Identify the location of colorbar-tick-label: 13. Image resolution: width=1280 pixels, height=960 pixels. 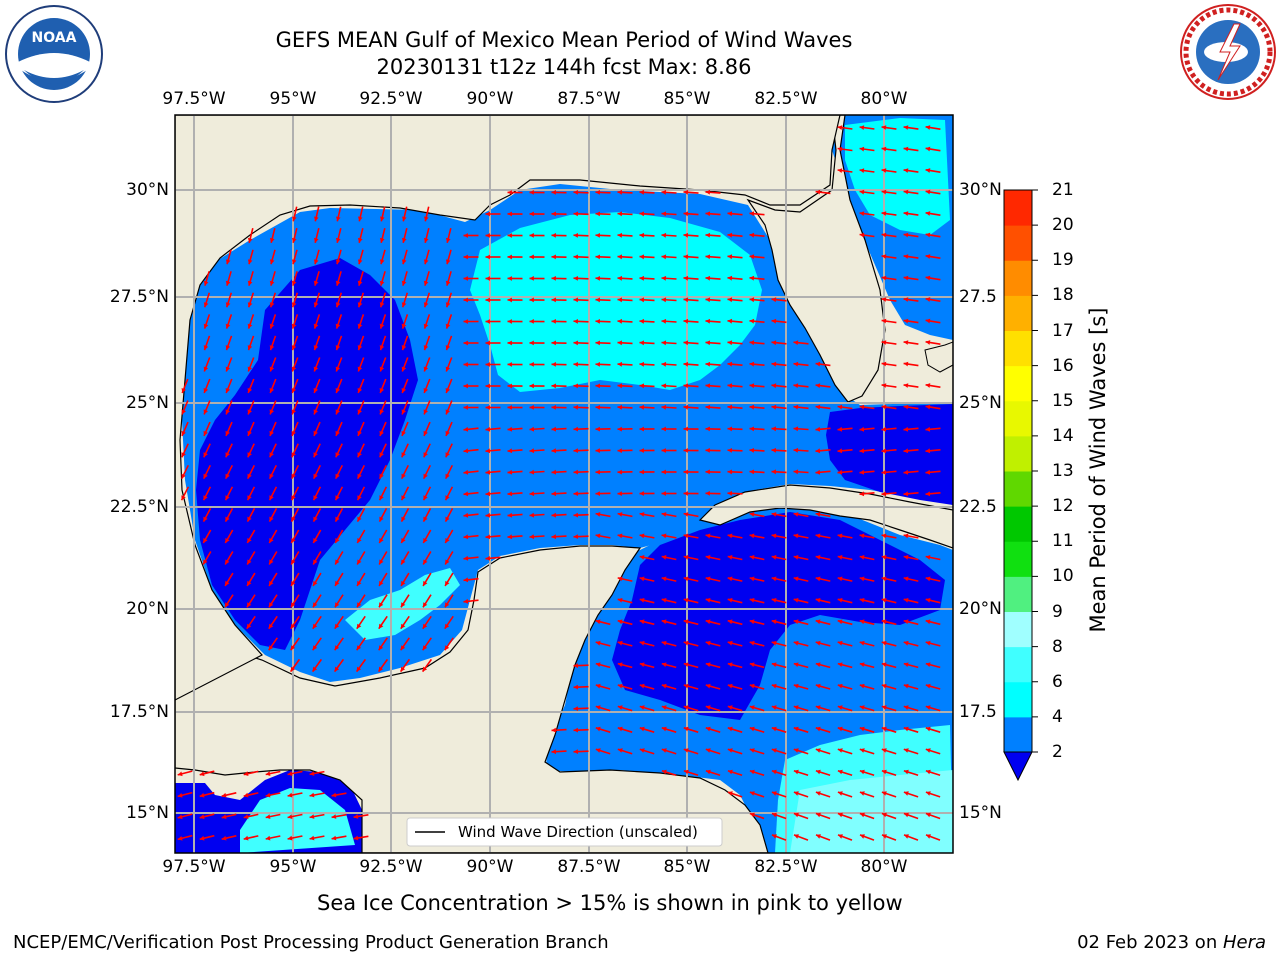
(1063, 471).